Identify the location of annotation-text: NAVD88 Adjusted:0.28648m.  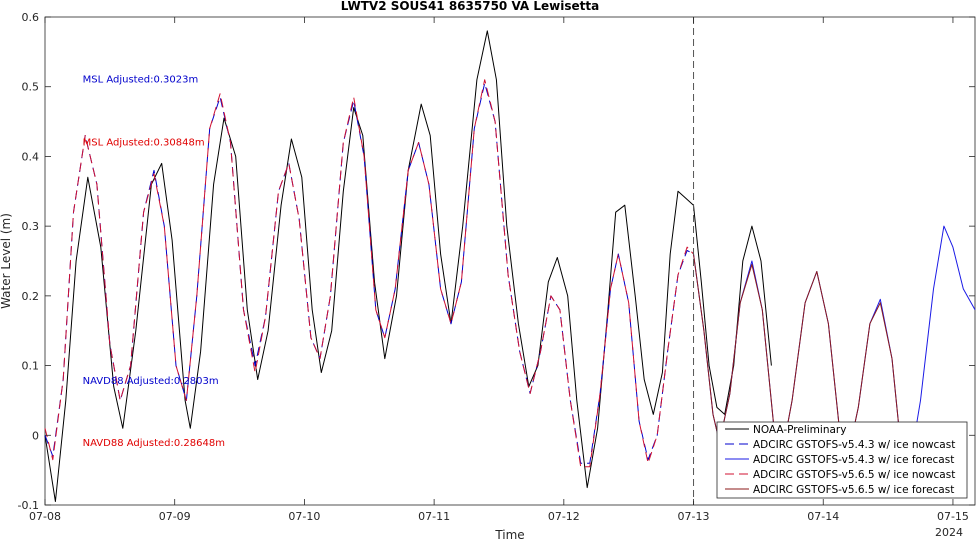
(154, 443).